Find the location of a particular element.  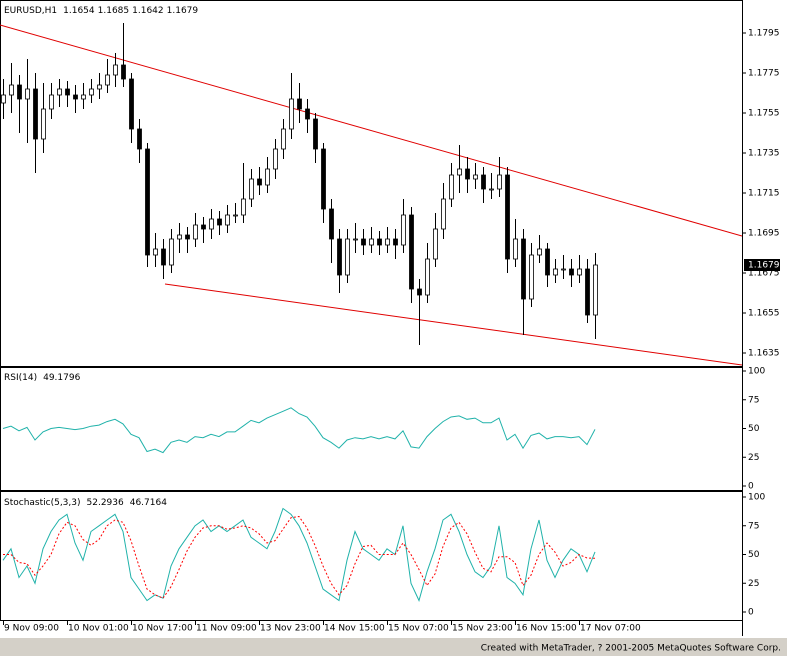

y-tick-label: 1.1795 is located at coordinates (764, 34).